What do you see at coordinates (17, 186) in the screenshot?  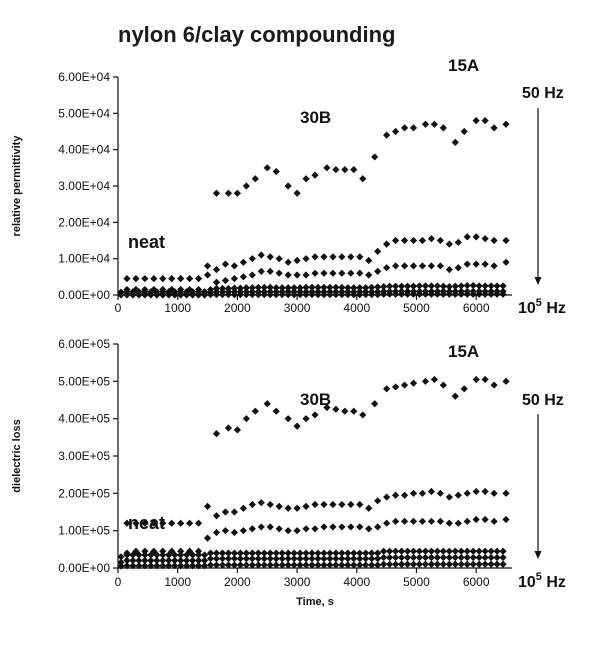 I see `y-axis-label: relative permittivity` at bounding box center [17, 186].